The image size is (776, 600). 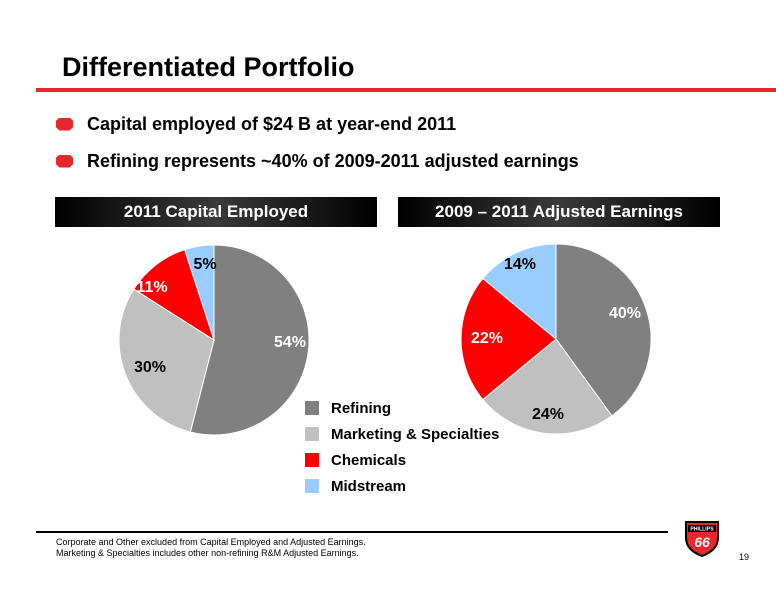 I want to click on banner-label: 2011 Capital Employed, so click(x=216, y=211).